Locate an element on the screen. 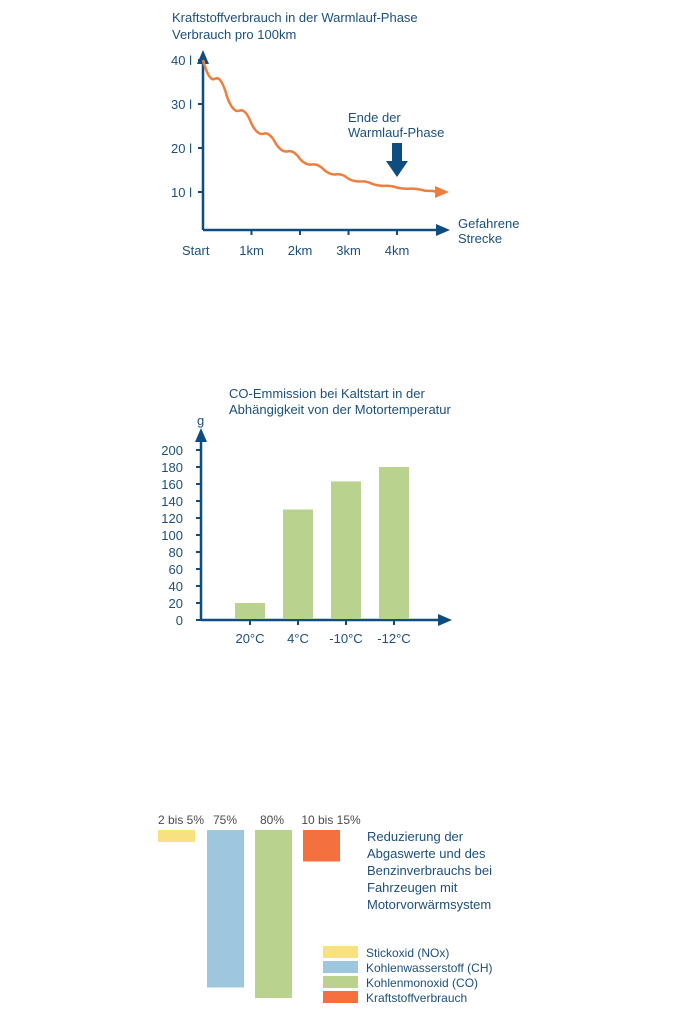  co-chart-ylabel: g is located at coordinates (200, 420).